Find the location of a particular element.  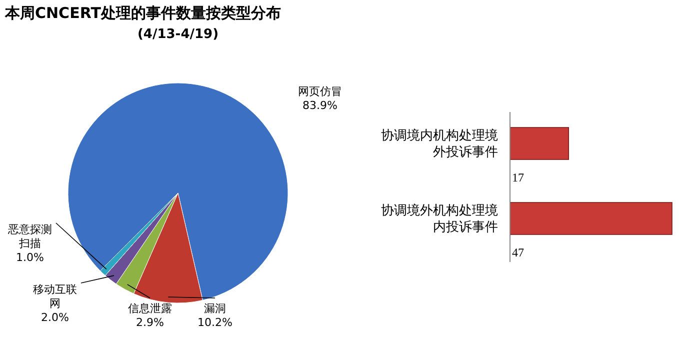

slice-label: 漏洞 is located at coordinates (215, 308).